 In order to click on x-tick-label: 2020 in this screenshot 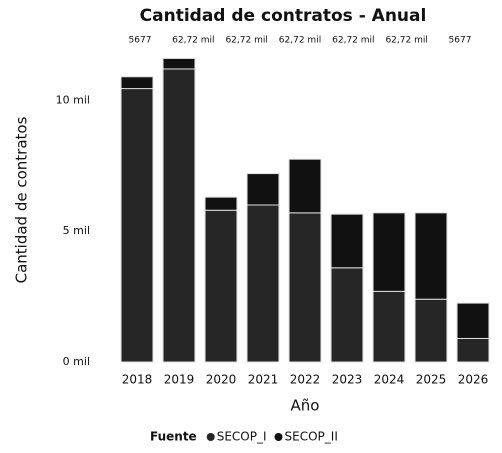, I will do `click(221, 380)`.